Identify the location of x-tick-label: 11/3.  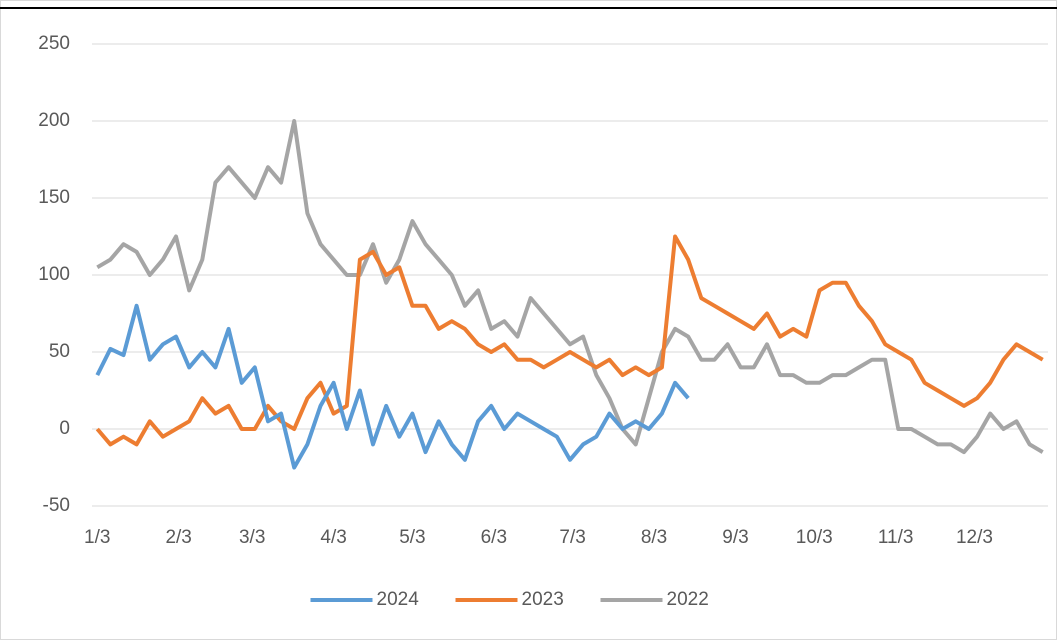
(896, 537).